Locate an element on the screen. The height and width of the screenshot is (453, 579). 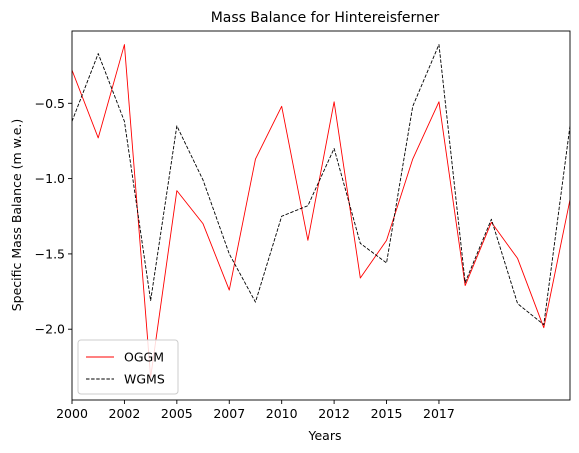
x-tick-label: 2002 is located at coordinates (125, 413).